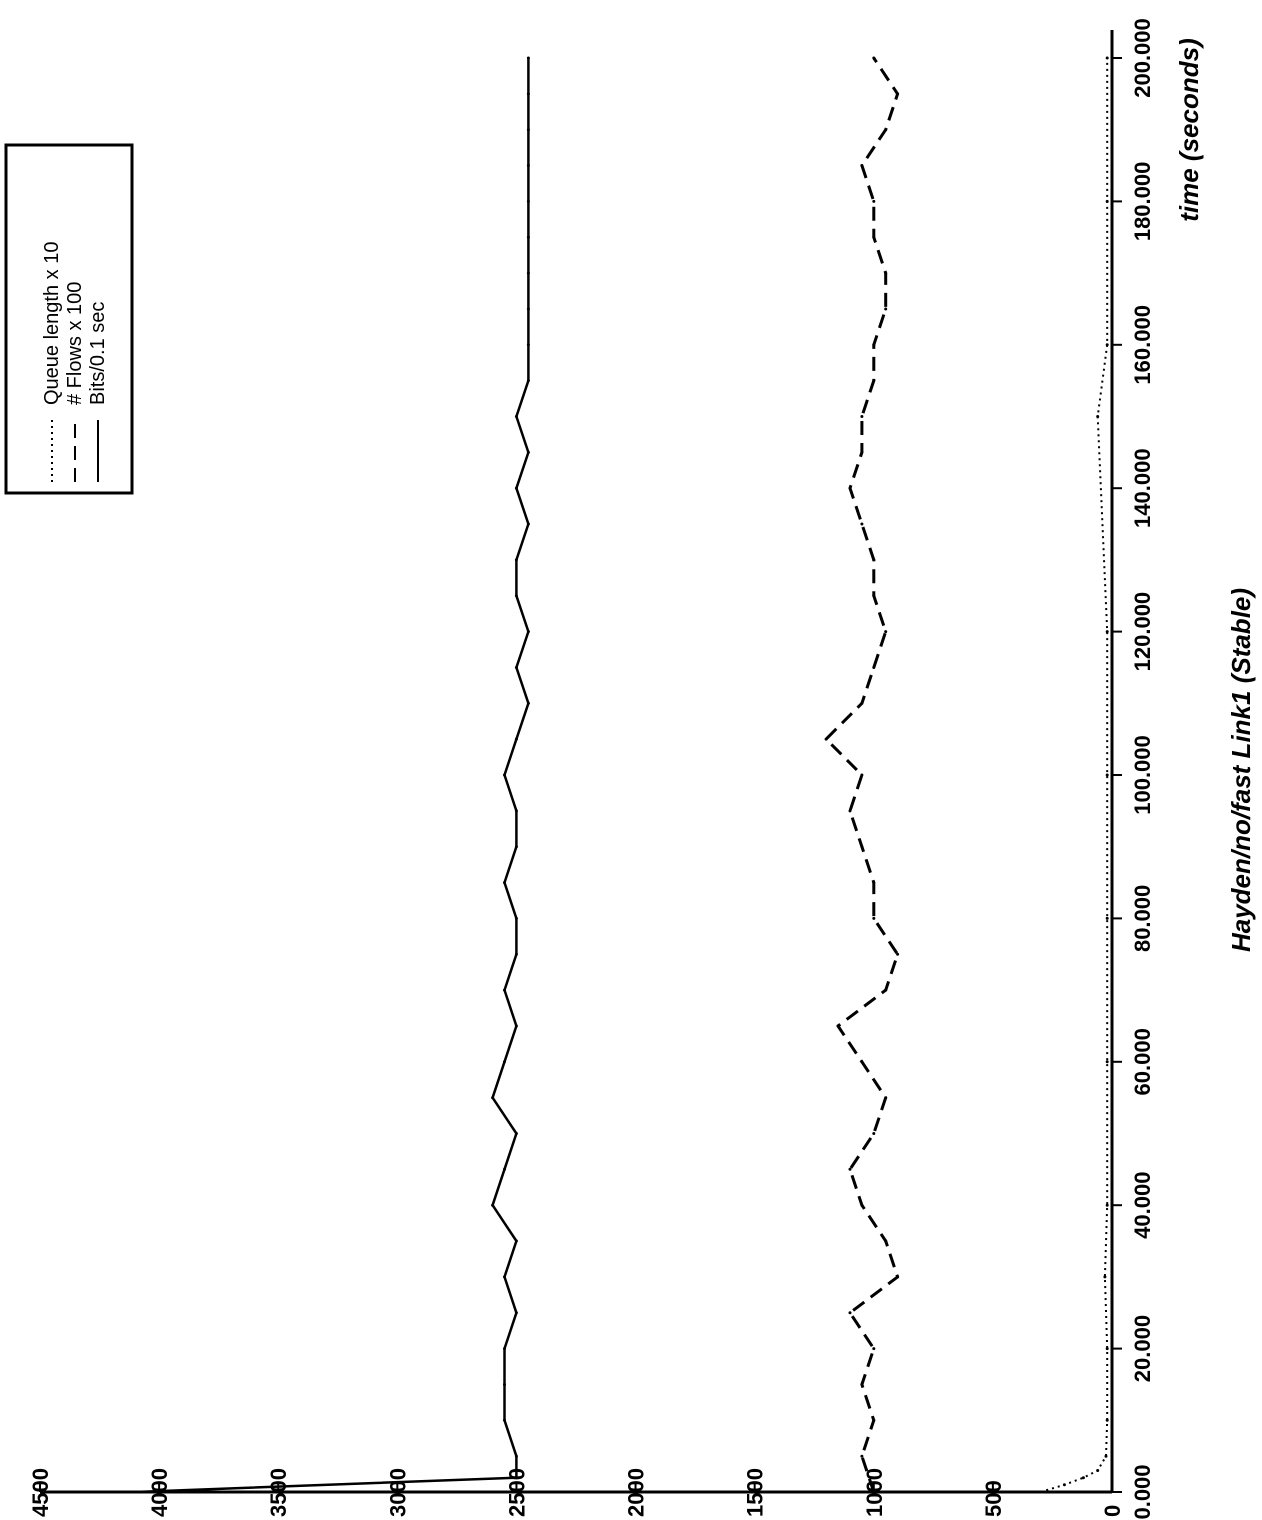  Describe the element at coordinates (1142, 345) in the screenshot. I see `time-tick-label: 160.000` at that location.